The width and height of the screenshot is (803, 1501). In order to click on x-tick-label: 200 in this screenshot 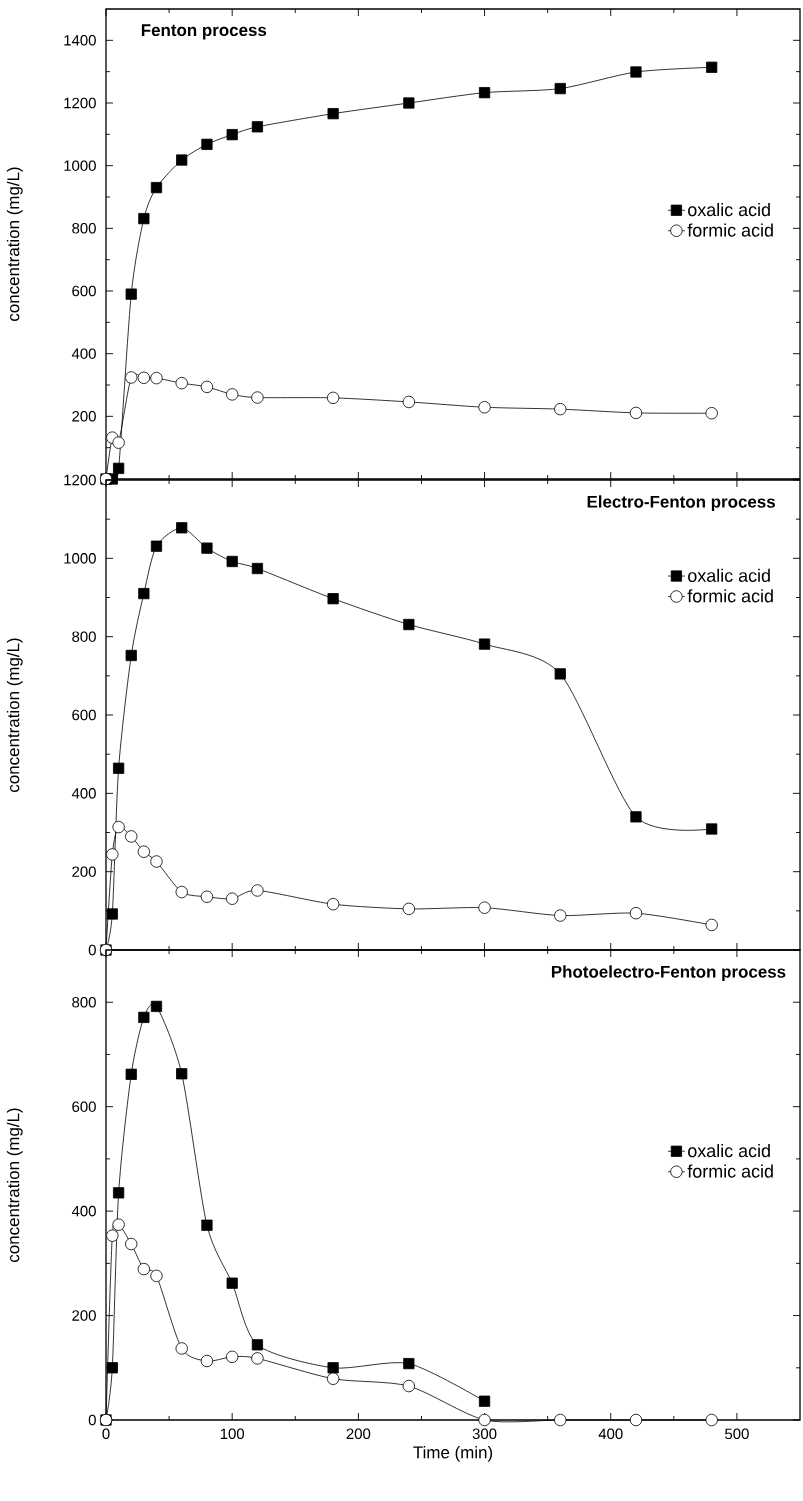, I will do `click(358, 1434)`.